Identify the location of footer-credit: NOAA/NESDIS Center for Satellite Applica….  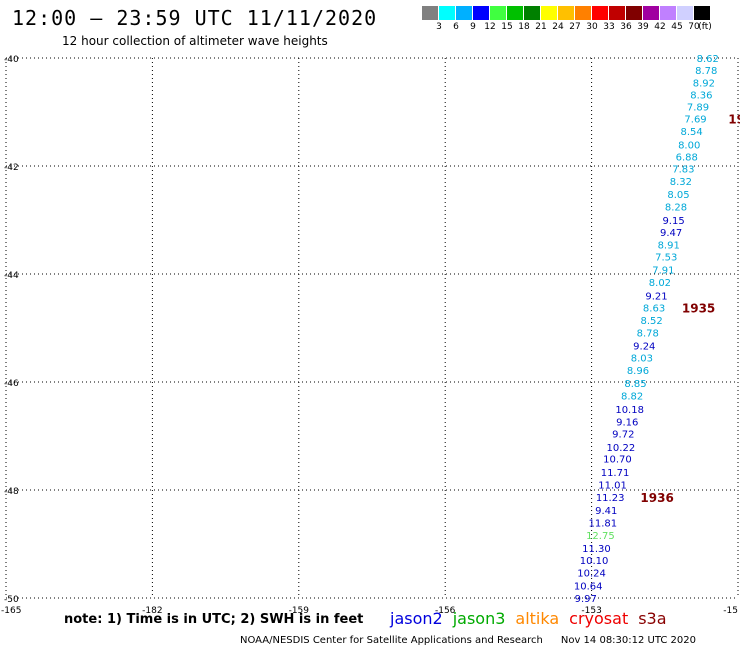
(468, 640).